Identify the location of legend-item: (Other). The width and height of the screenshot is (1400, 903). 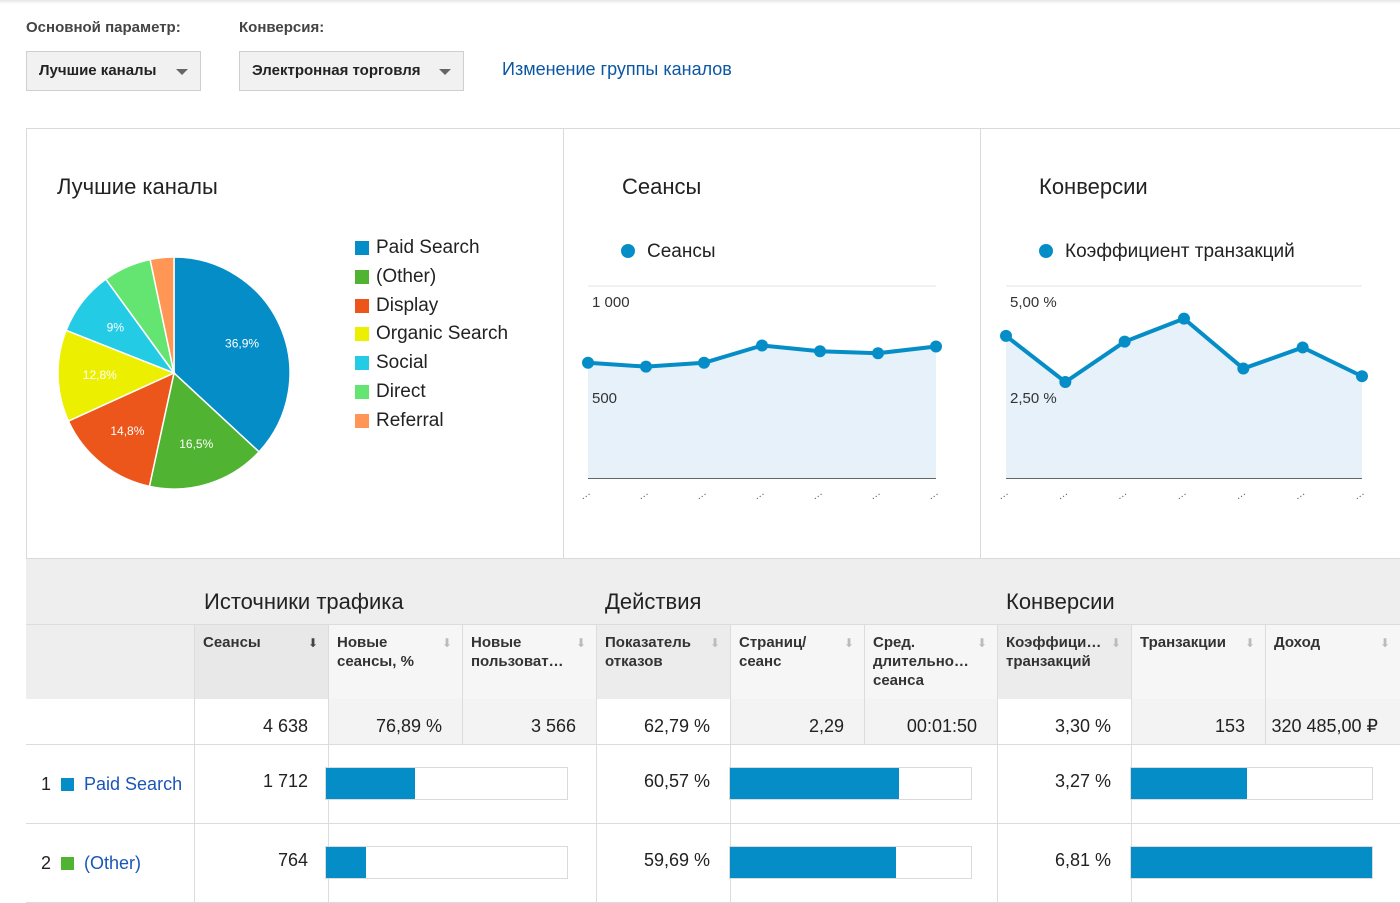
(431, 279).